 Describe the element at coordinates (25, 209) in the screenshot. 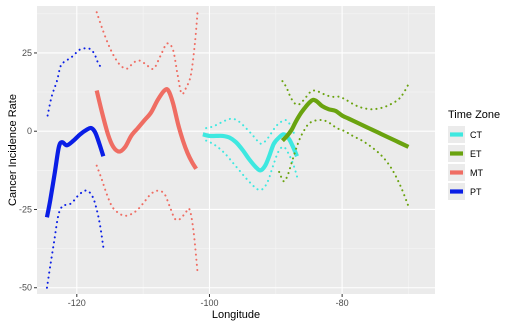

I see `y-tick-label: -25` at that location.